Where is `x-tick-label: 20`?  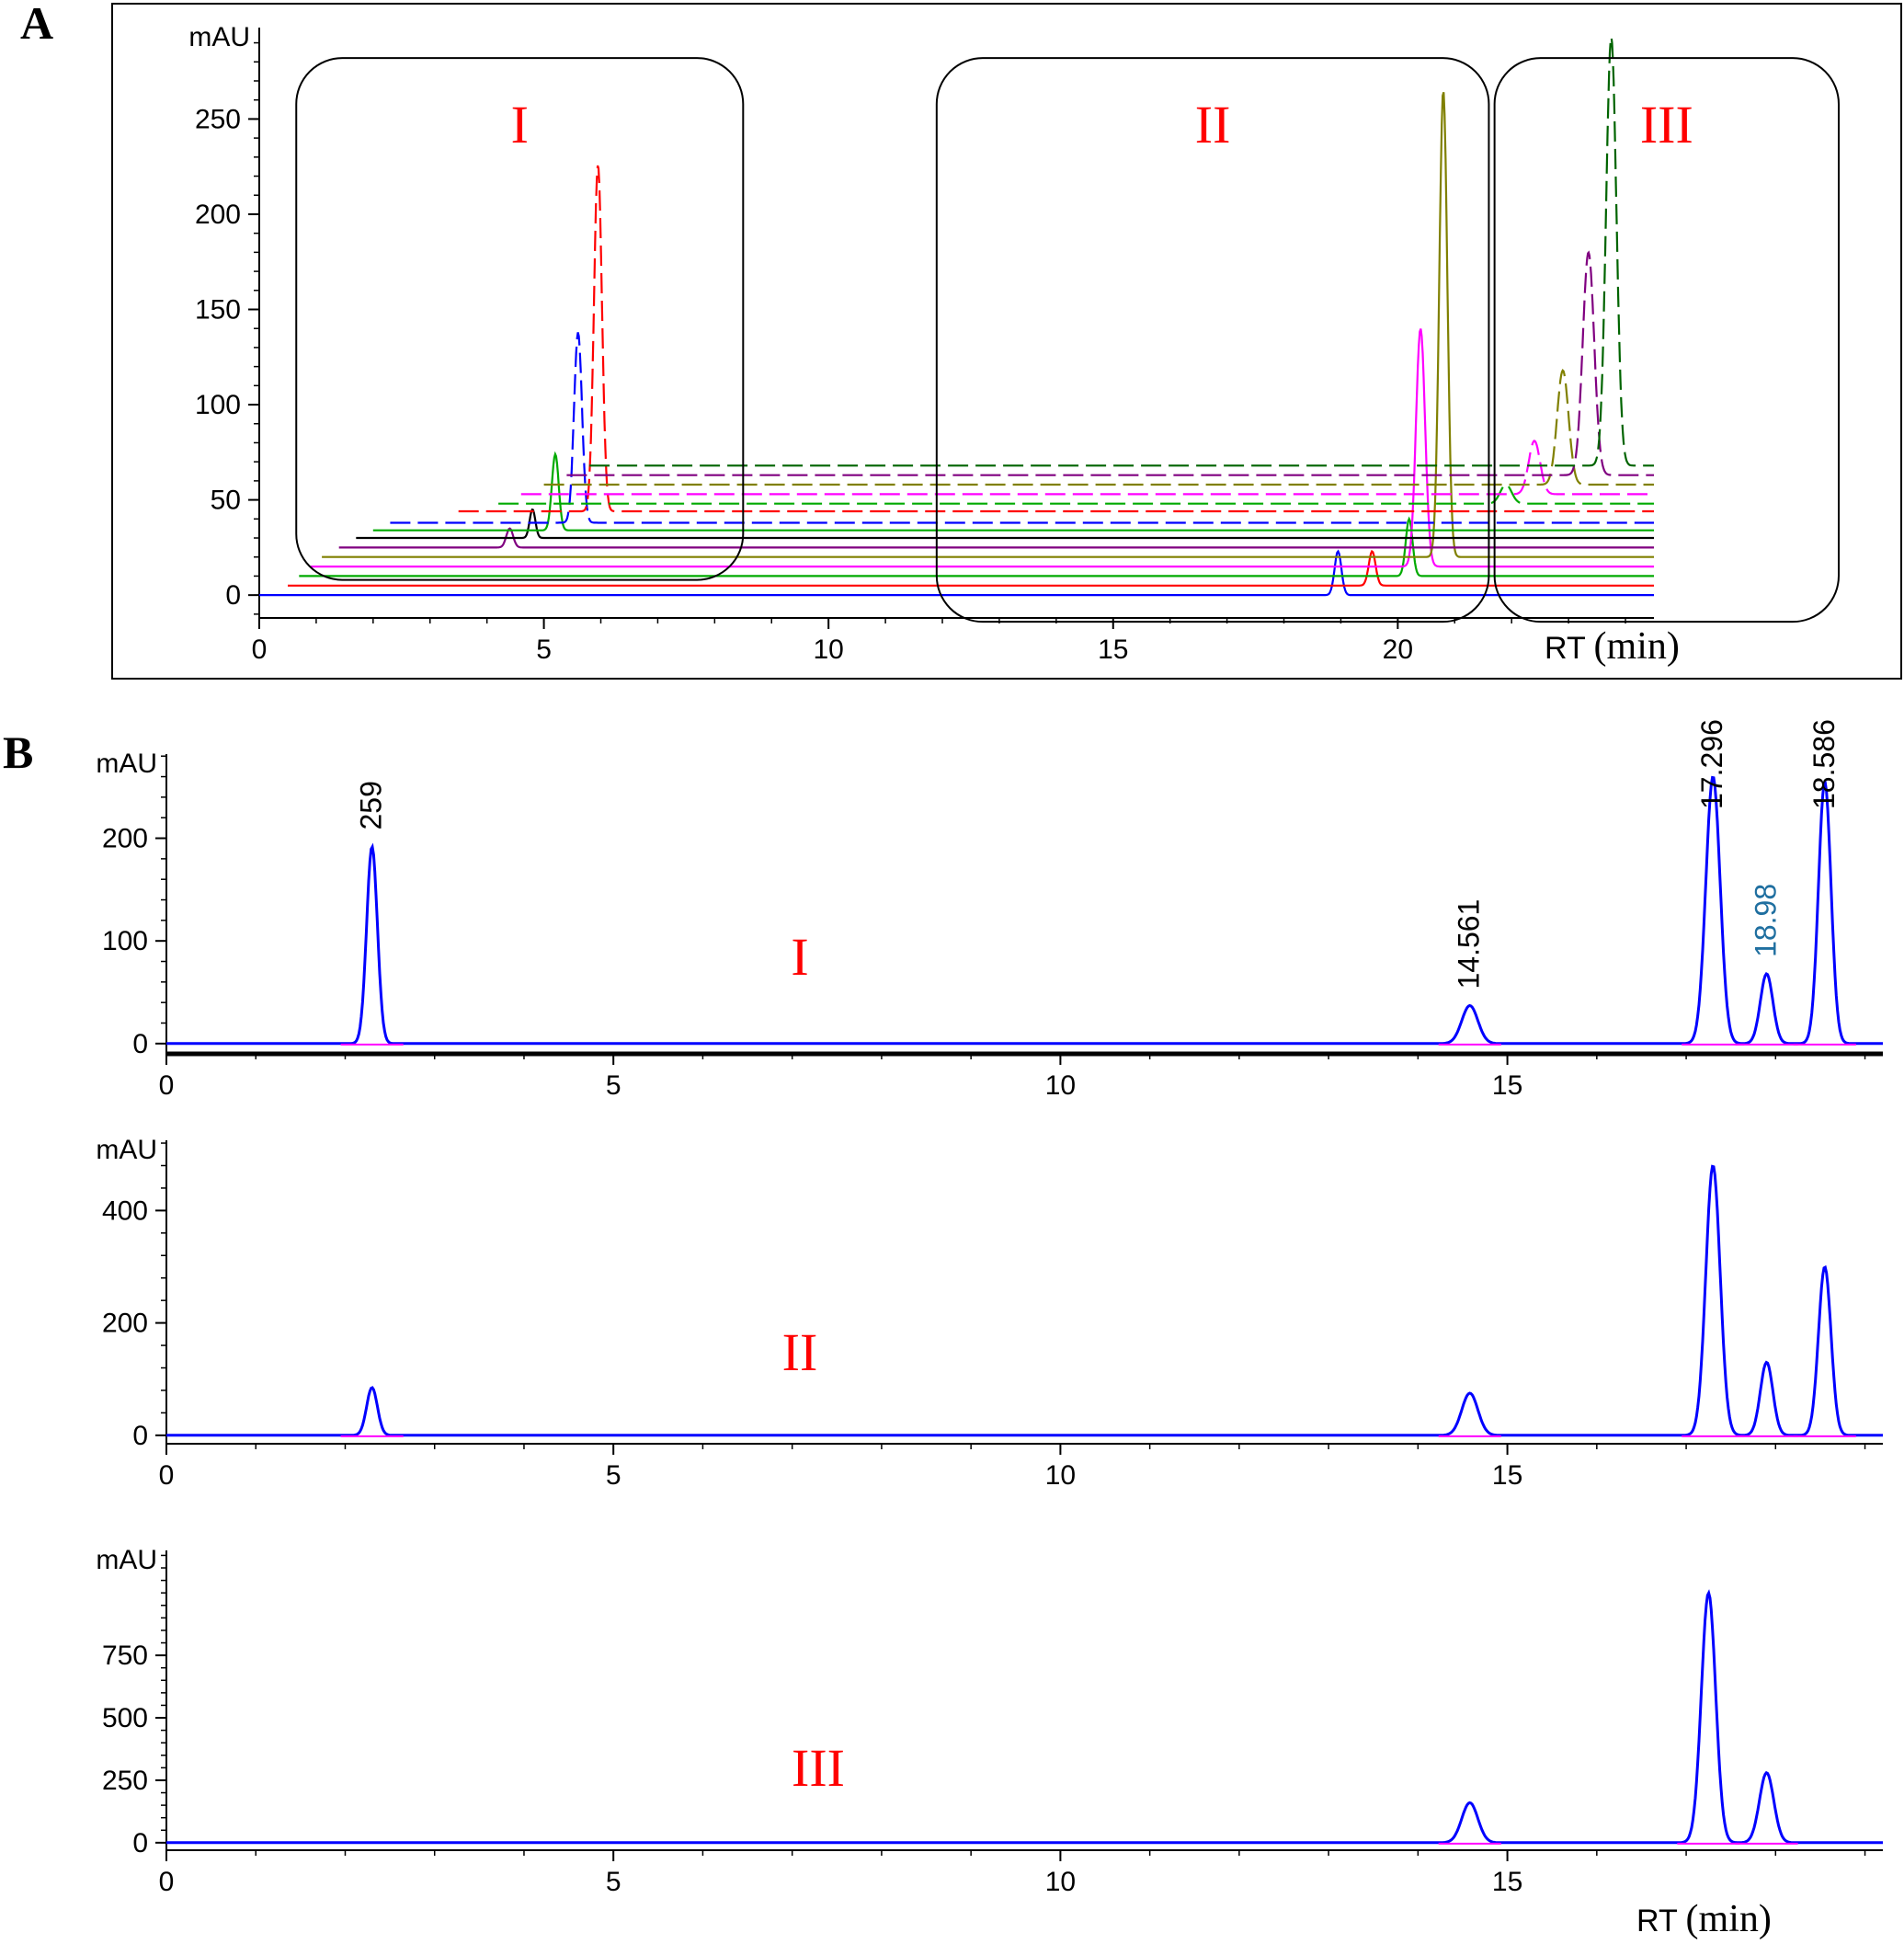
x-tick-label: 20 is located at coordinates (1398, 650).